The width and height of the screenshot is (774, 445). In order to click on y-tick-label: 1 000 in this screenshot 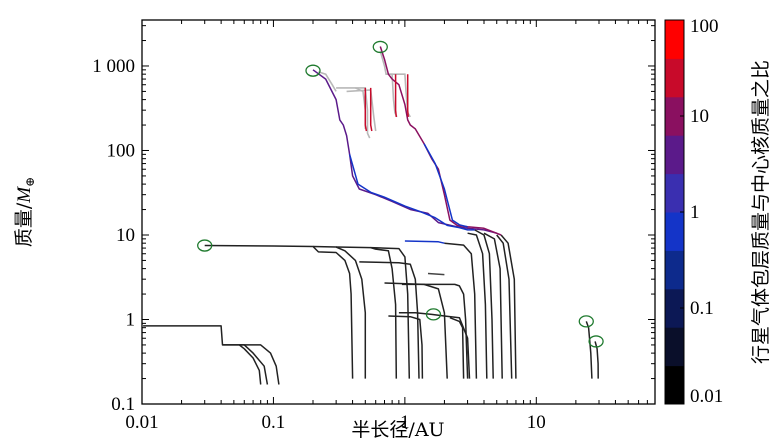, I will do `click(113, 66)`.